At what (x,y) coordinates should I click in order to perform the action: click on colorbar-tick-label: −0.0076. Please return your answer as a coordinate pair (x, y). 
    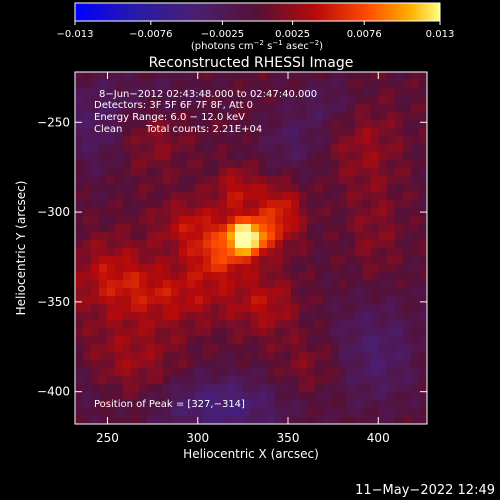
    Looking at the image, I should click on (150, 34).